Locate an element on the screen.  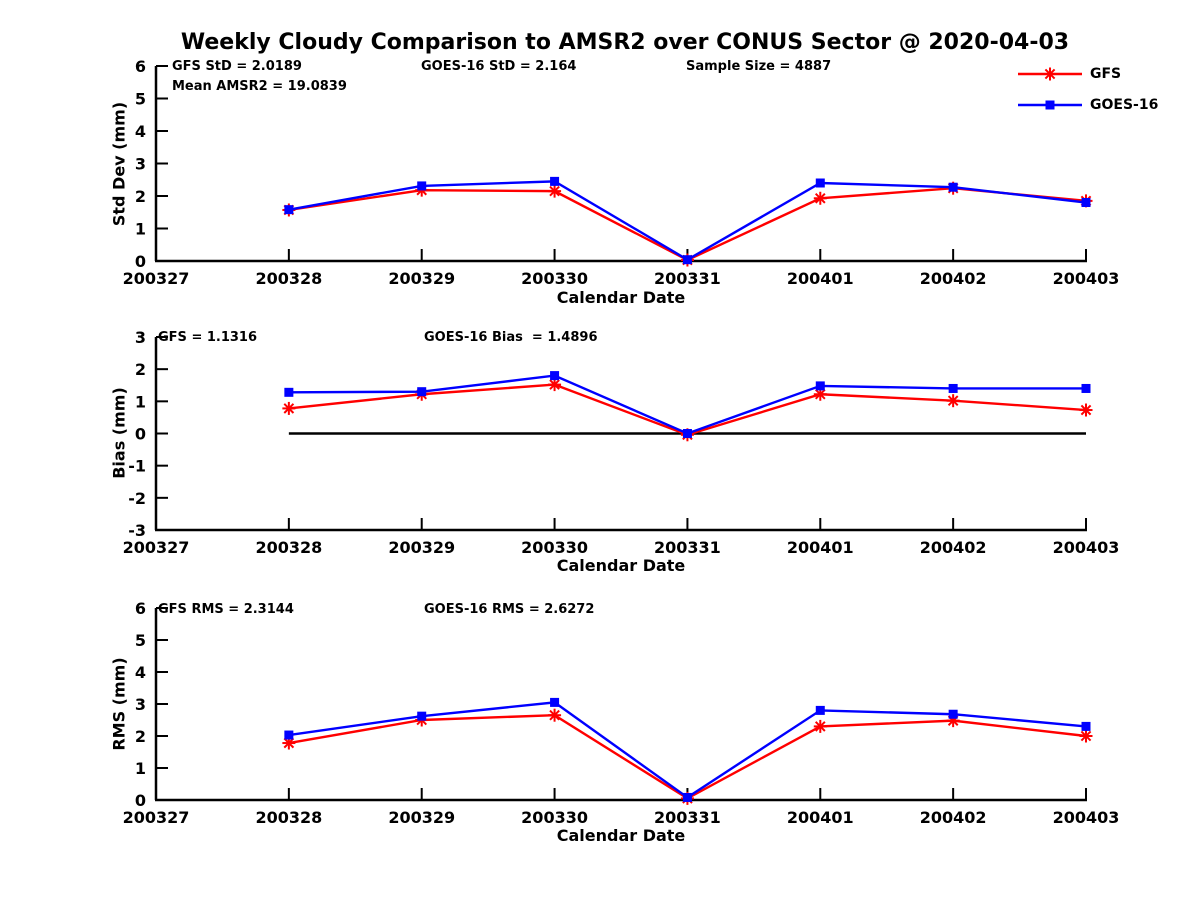
annotation-gfs-bias: GFS = 1.1316 is located at coordinates (208, 337).